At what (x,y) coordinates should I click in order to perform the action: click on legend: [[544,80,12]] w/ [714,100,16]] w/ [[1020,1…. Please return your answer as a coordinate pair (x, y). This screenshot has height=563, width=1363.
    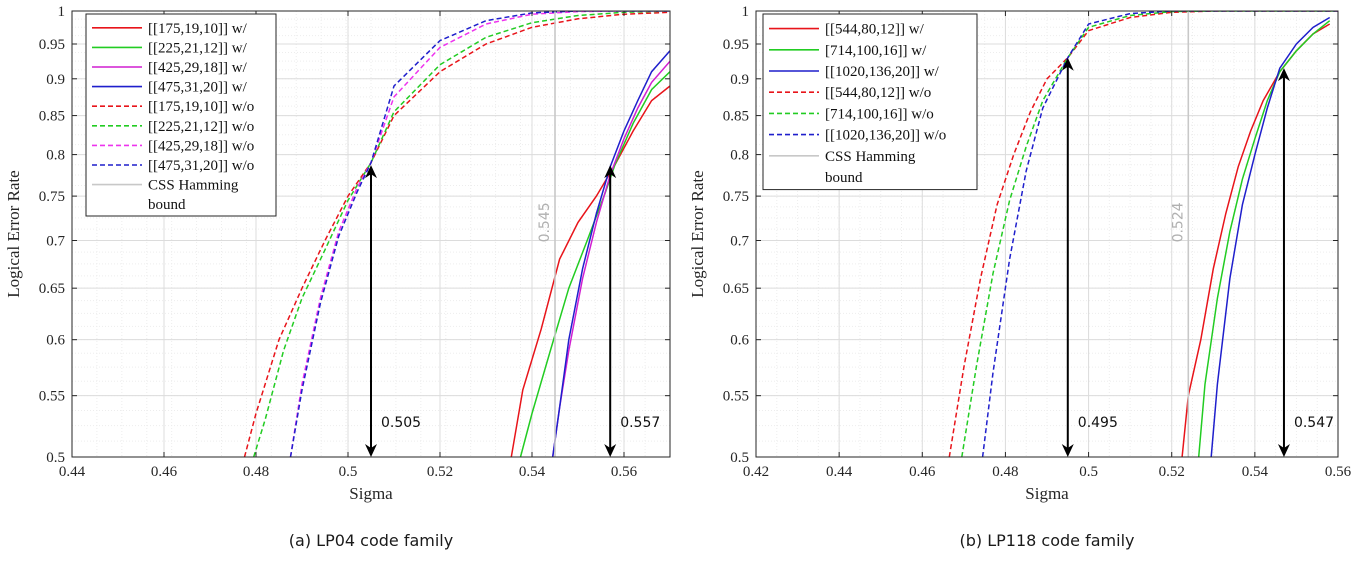
    Looking at the image, I should click on (870, 102).